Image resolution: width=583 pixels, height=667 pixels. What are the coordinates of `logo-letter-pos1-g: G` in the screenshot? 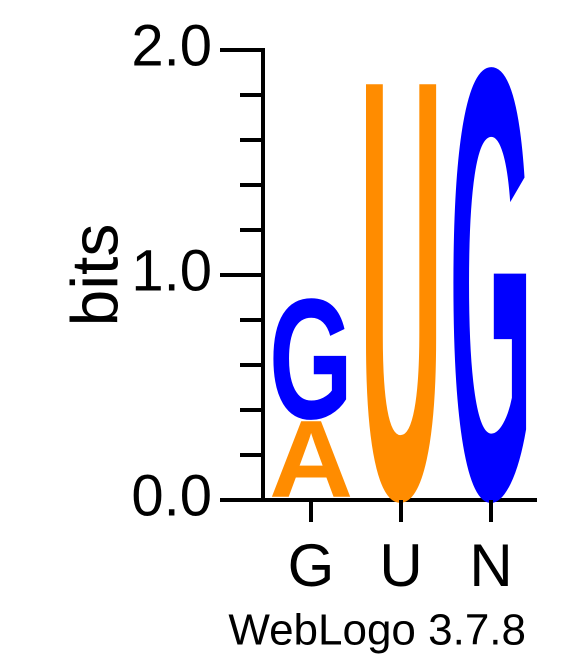 It's located at (311, 360).